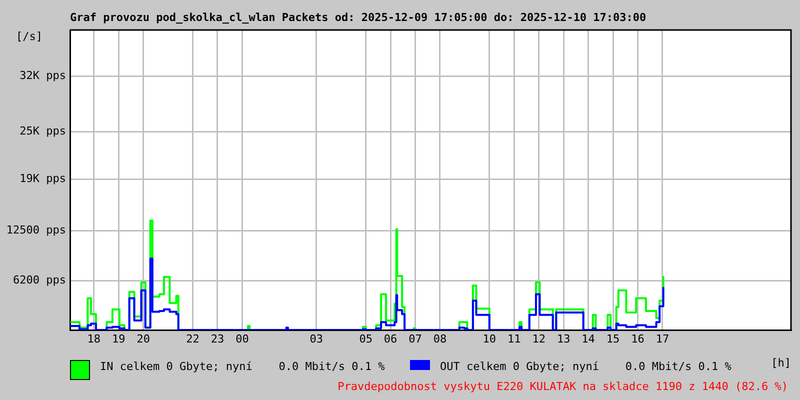  I want to click on legend-label: IN celkem 0 Gbyte; nyní 0.0 Mbit/s 0.1 %, so click(242, 366).